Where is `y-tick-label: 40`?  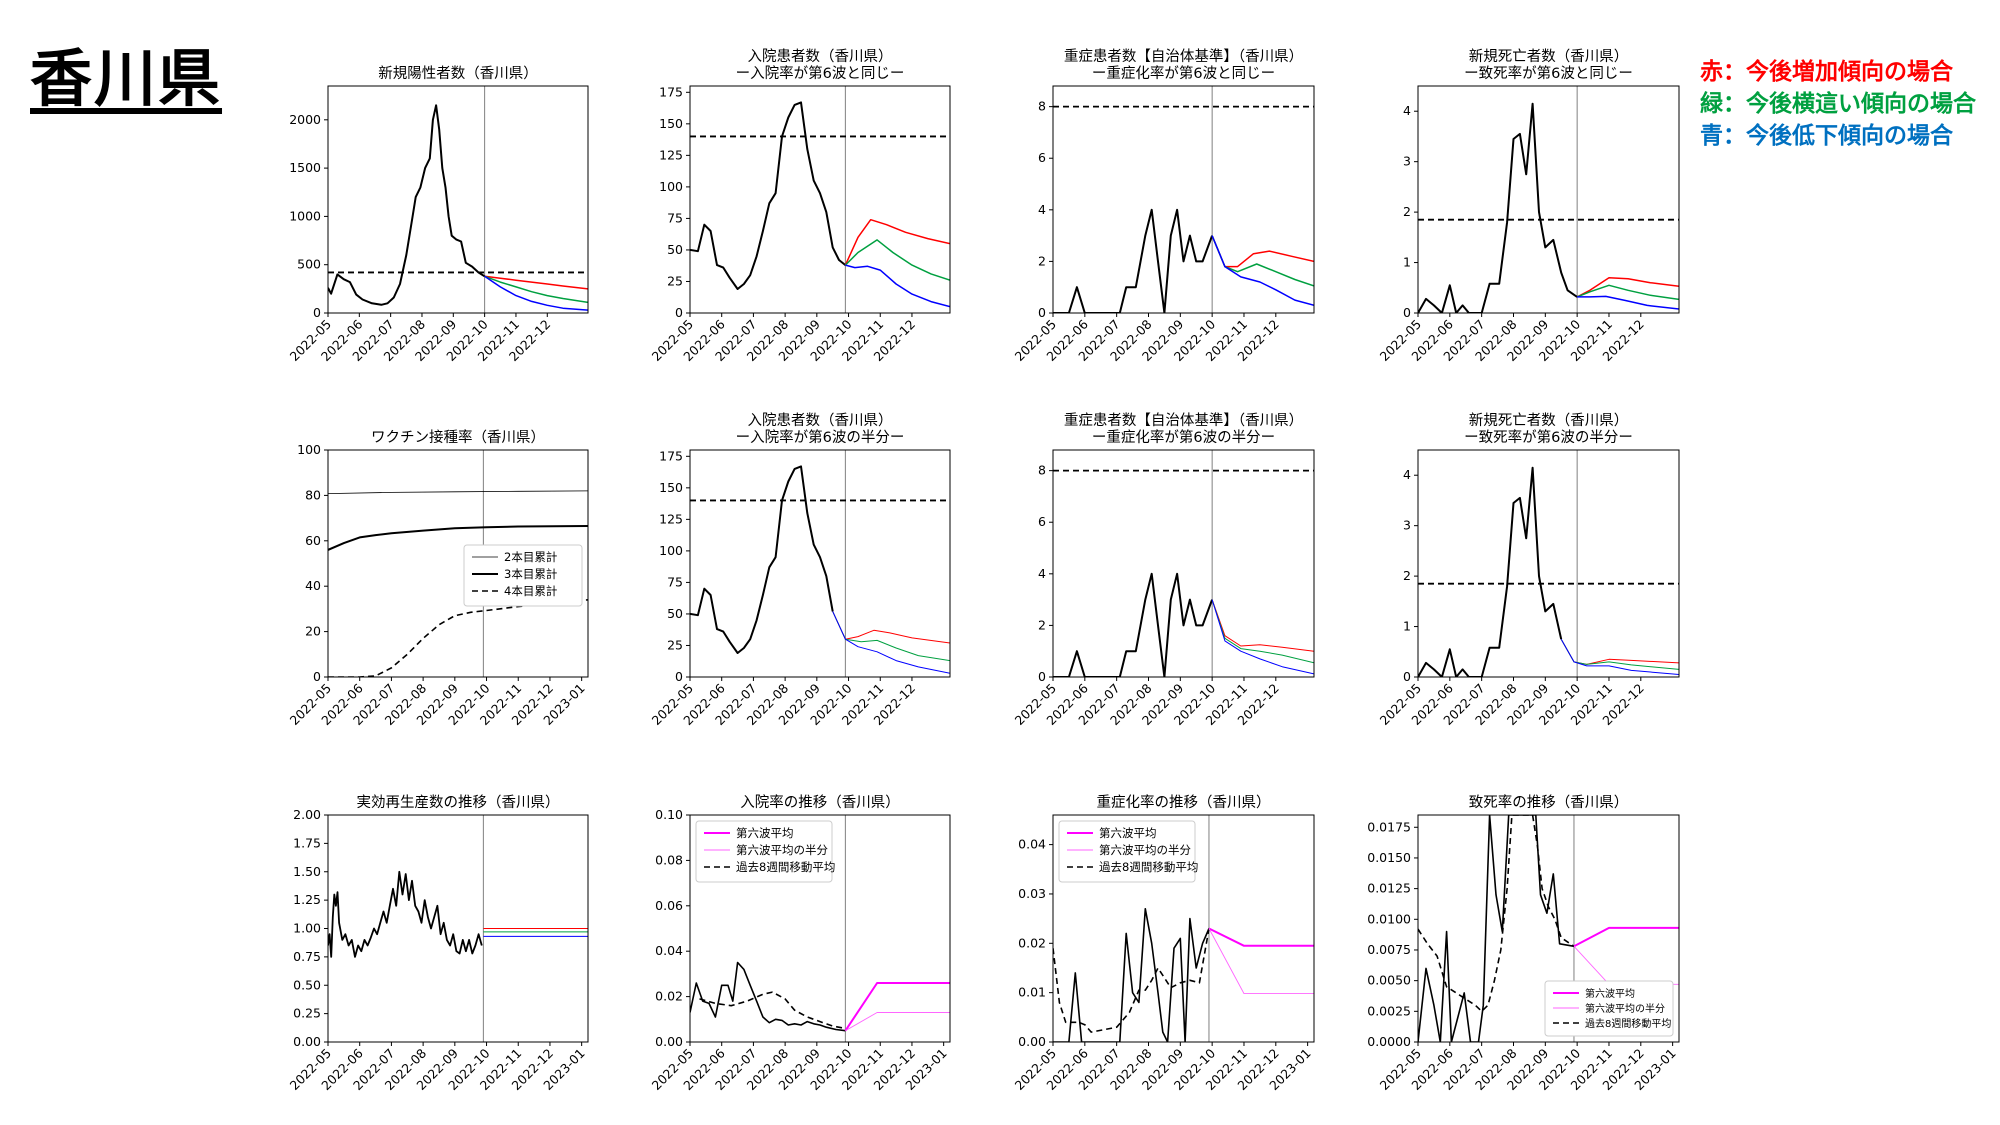
y-tick-label: 40 is located at coordinates (313, 585).